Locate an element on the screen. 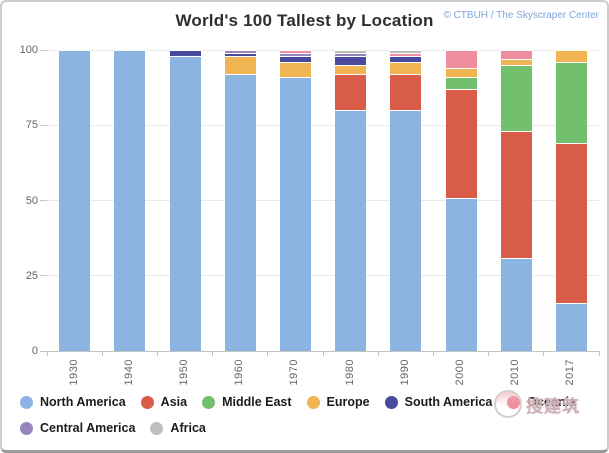  legend-label: Africa is located at coordinates (188, 428).